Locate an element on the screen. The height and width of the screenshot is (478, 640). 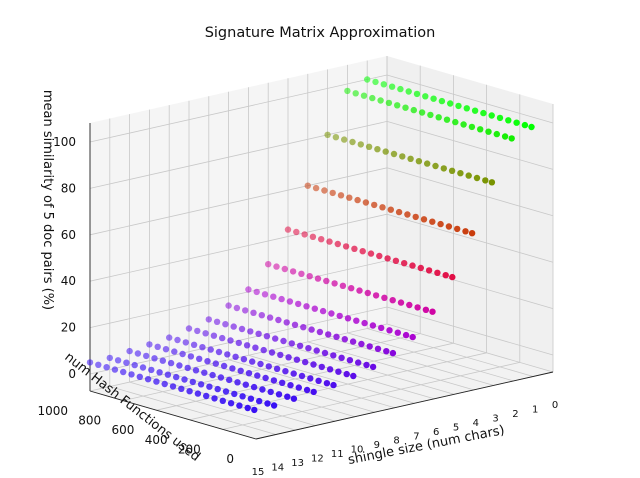
z-tick-label: 0 is located at coordinates (72, 374).